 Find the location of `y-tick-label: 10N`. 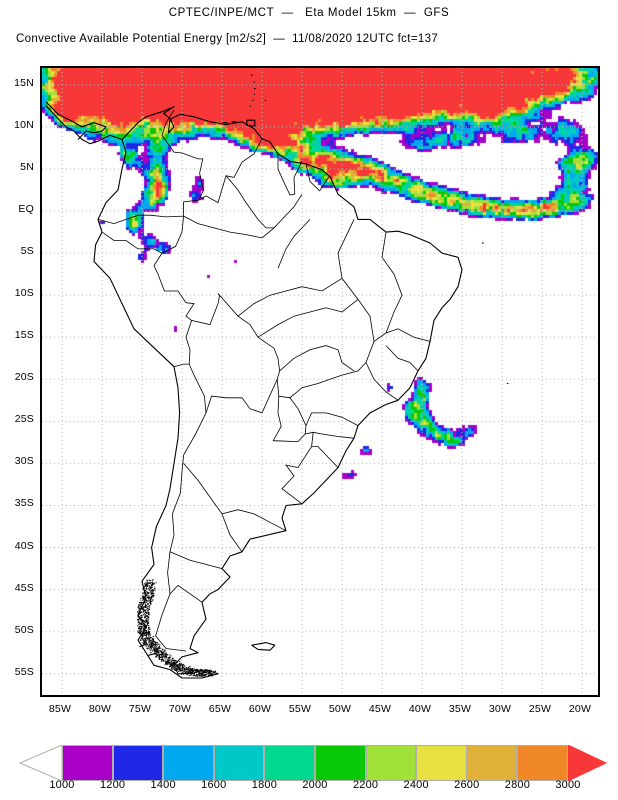

y-tick-label: 10N is located at coordinates (24, 124).